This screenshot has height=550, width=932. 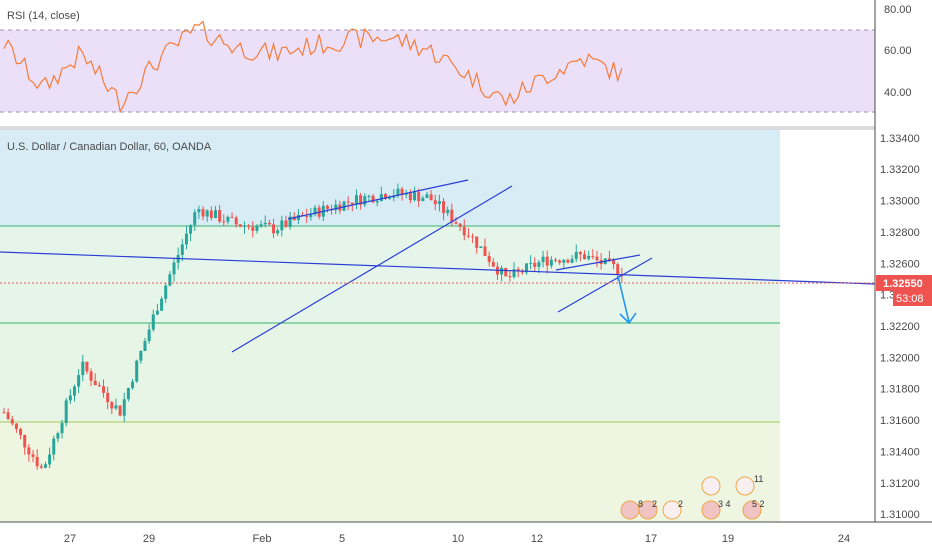 What do you see at coordinates (605, 285) in the screenshot?
I see `wedge-lower-line` at bounding box center [605, 285].